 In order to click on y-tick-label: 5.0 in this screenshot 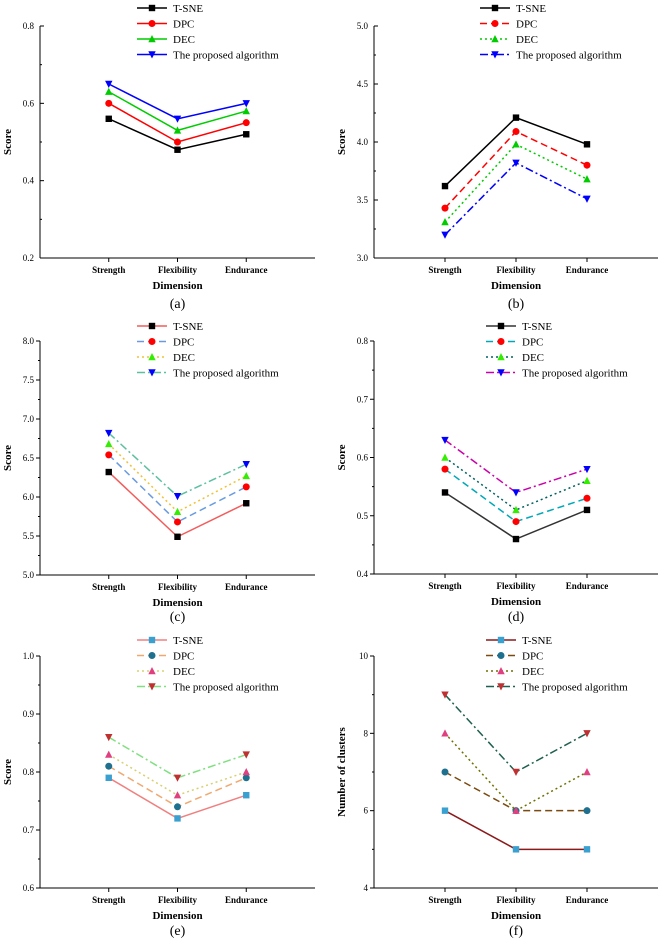, I will do `click(29, 575)`.